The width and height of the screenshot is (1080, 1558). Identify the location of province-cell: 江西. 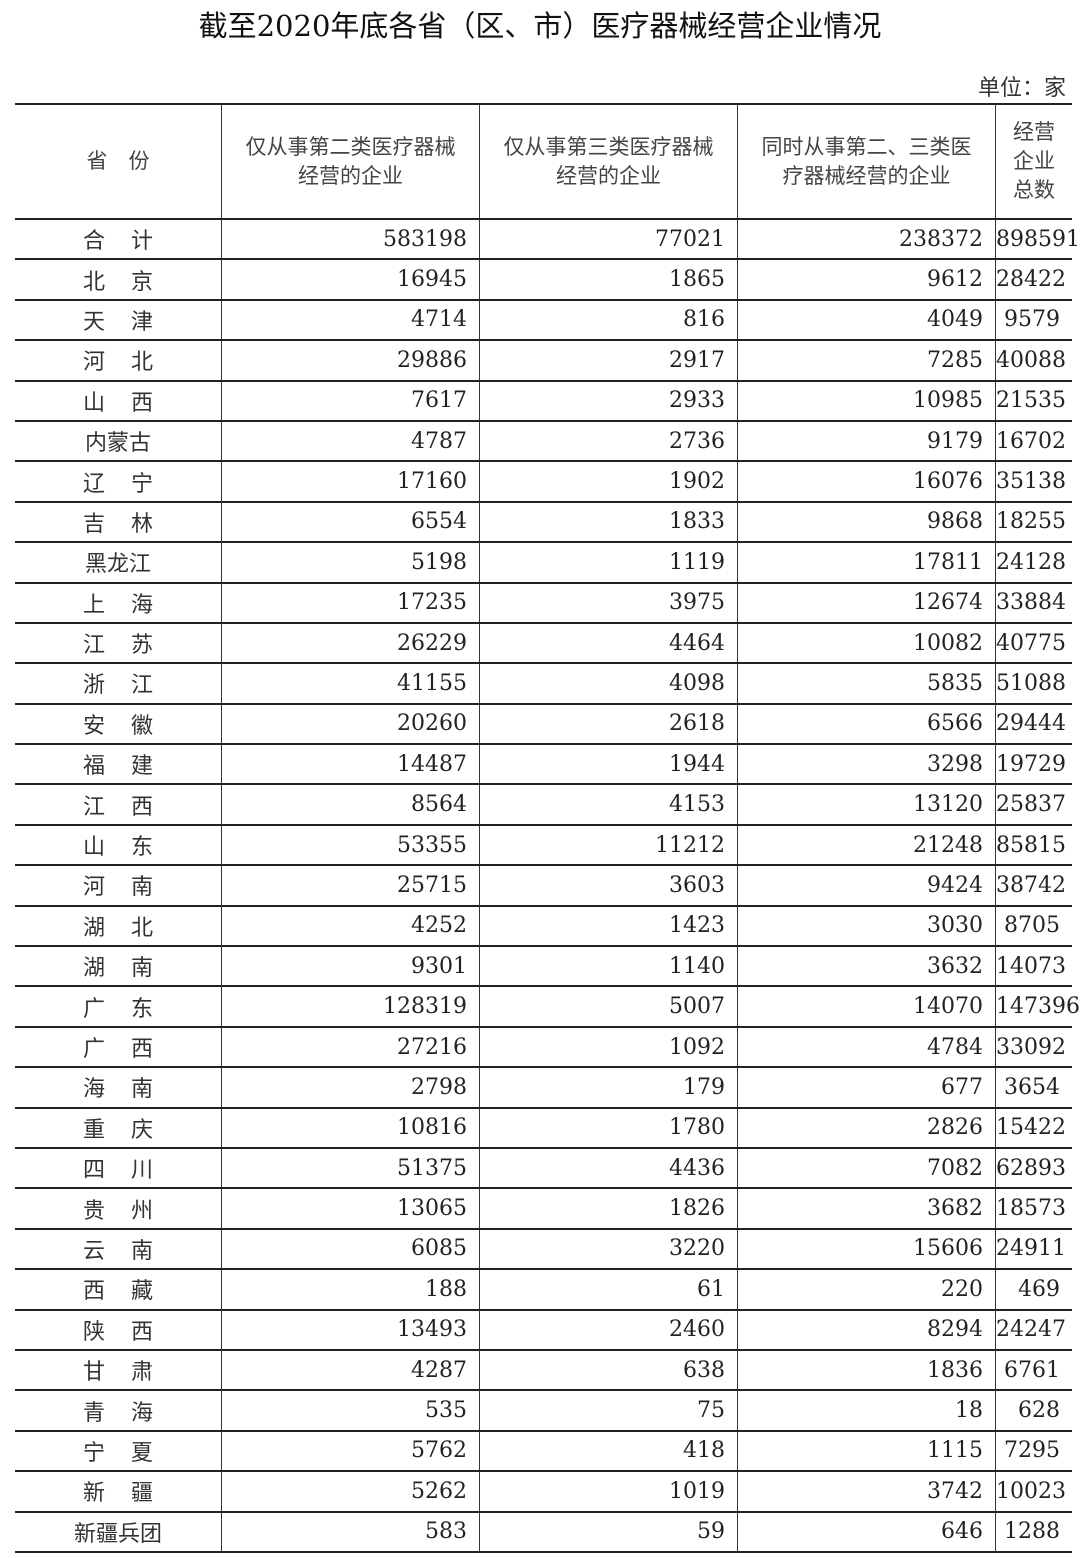
(118, 804).